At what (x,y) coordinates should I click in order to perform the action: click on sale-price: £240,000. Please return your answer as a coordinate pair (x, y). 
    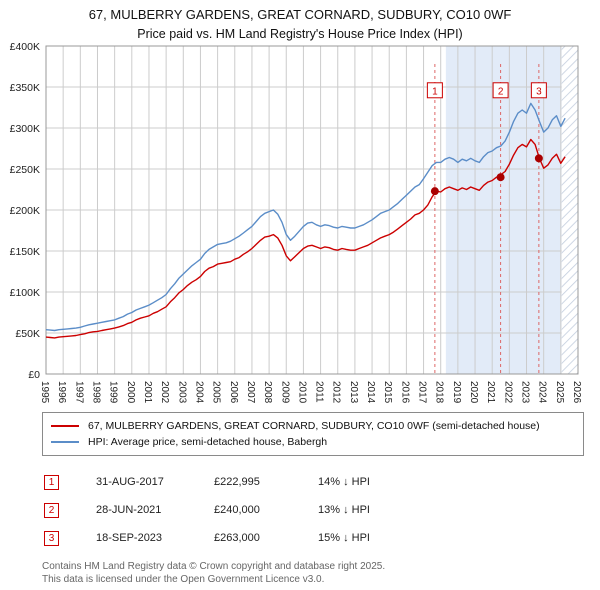
    Looking at the image, I should click on (237, 510).